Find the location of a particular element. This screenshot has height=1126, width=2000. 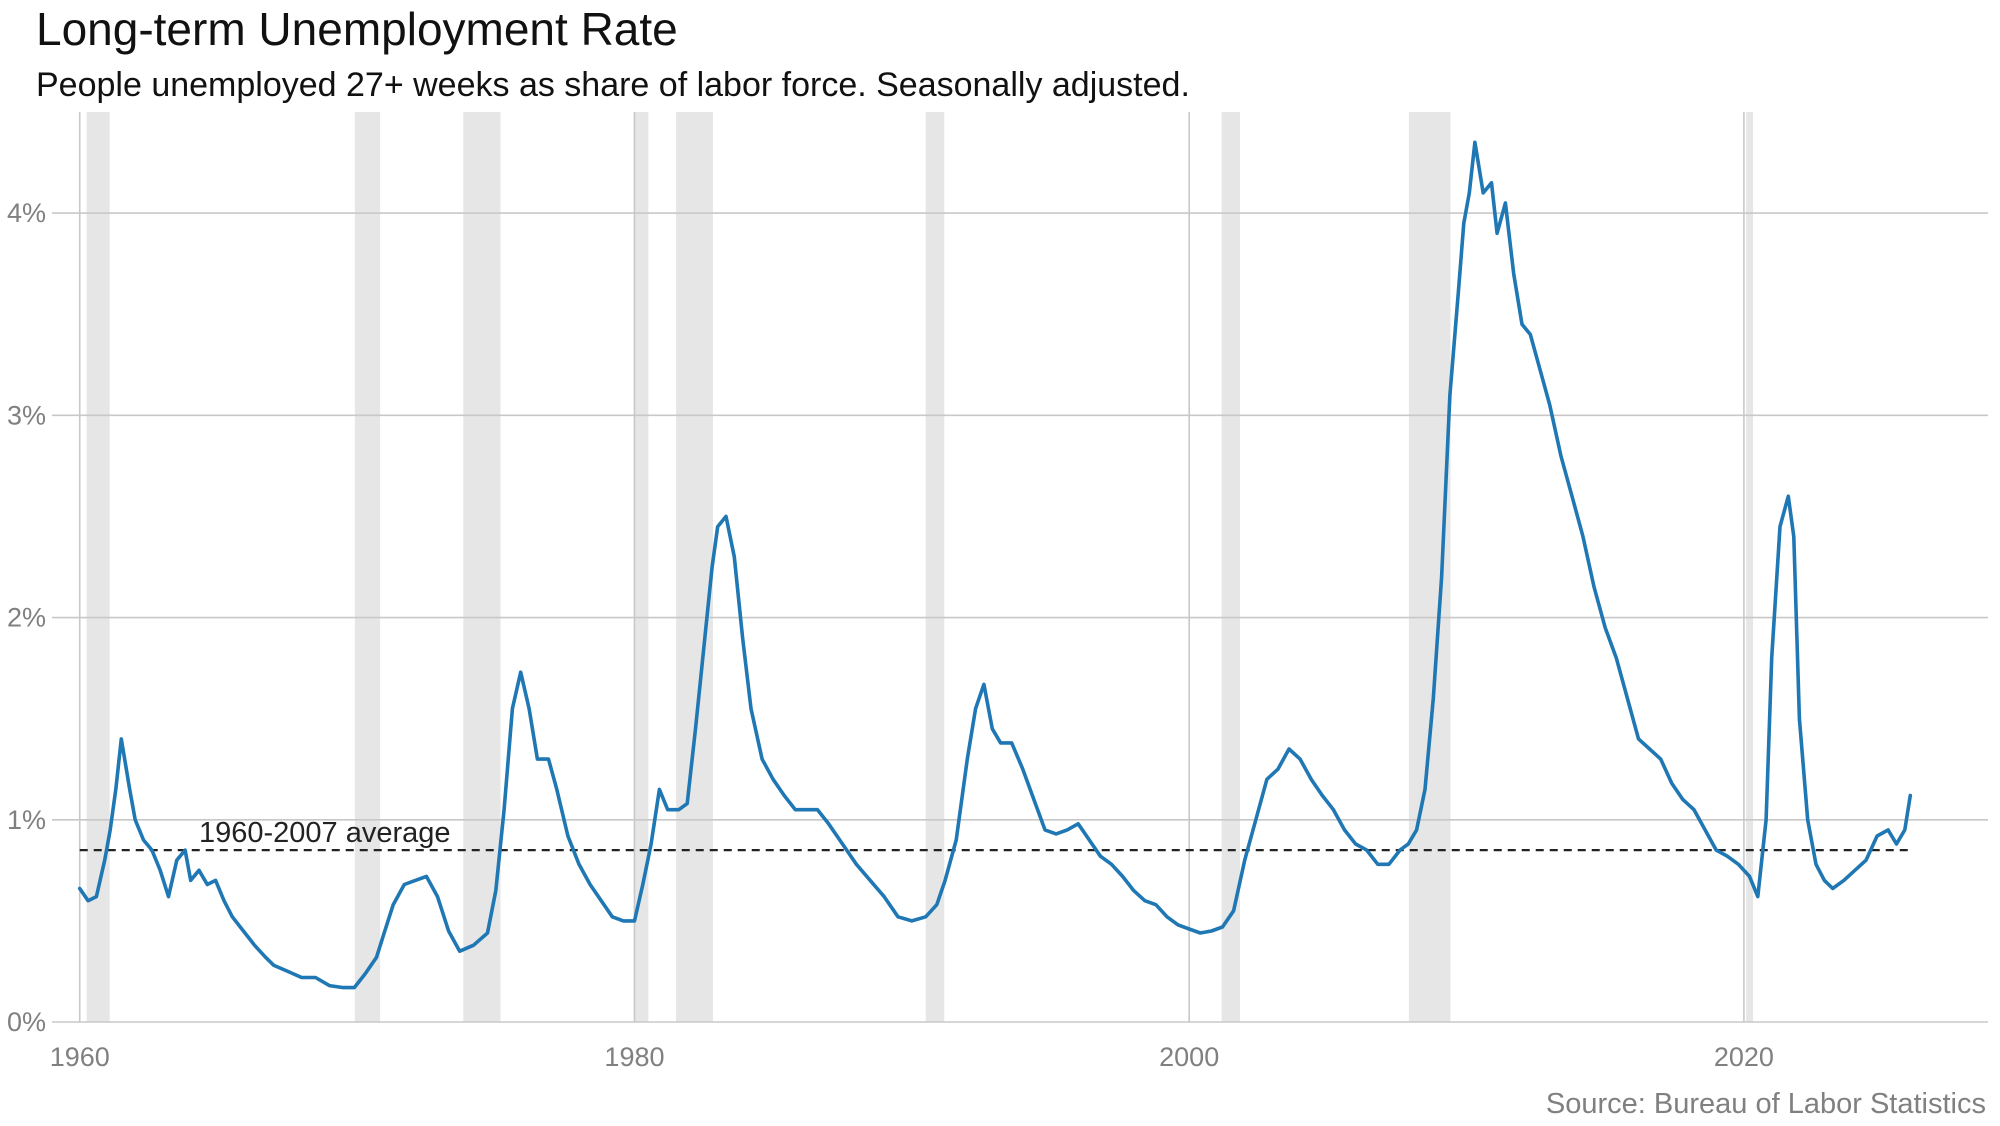

y-tick-label-0: 0% is located at coordinates (26, 1022).